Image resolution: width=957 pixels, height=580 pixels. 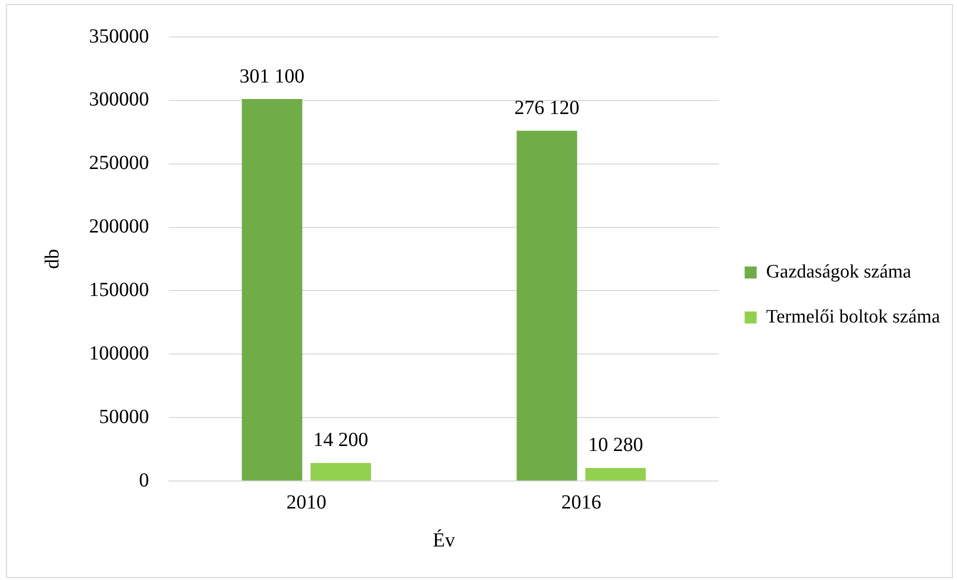 I want to click on y-tick-label: 150000, so click(x=119, y=289).